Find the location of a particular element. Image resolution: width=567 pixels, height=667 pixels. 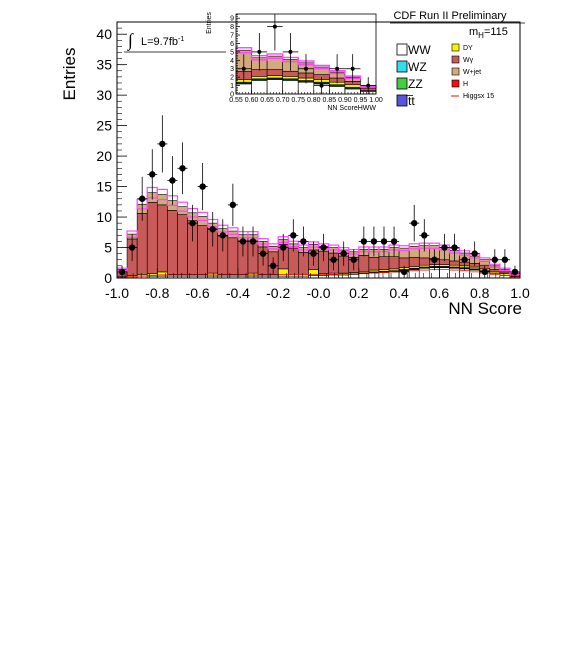

x-tick-label: 0.95 is located at coordinates (361, 100).